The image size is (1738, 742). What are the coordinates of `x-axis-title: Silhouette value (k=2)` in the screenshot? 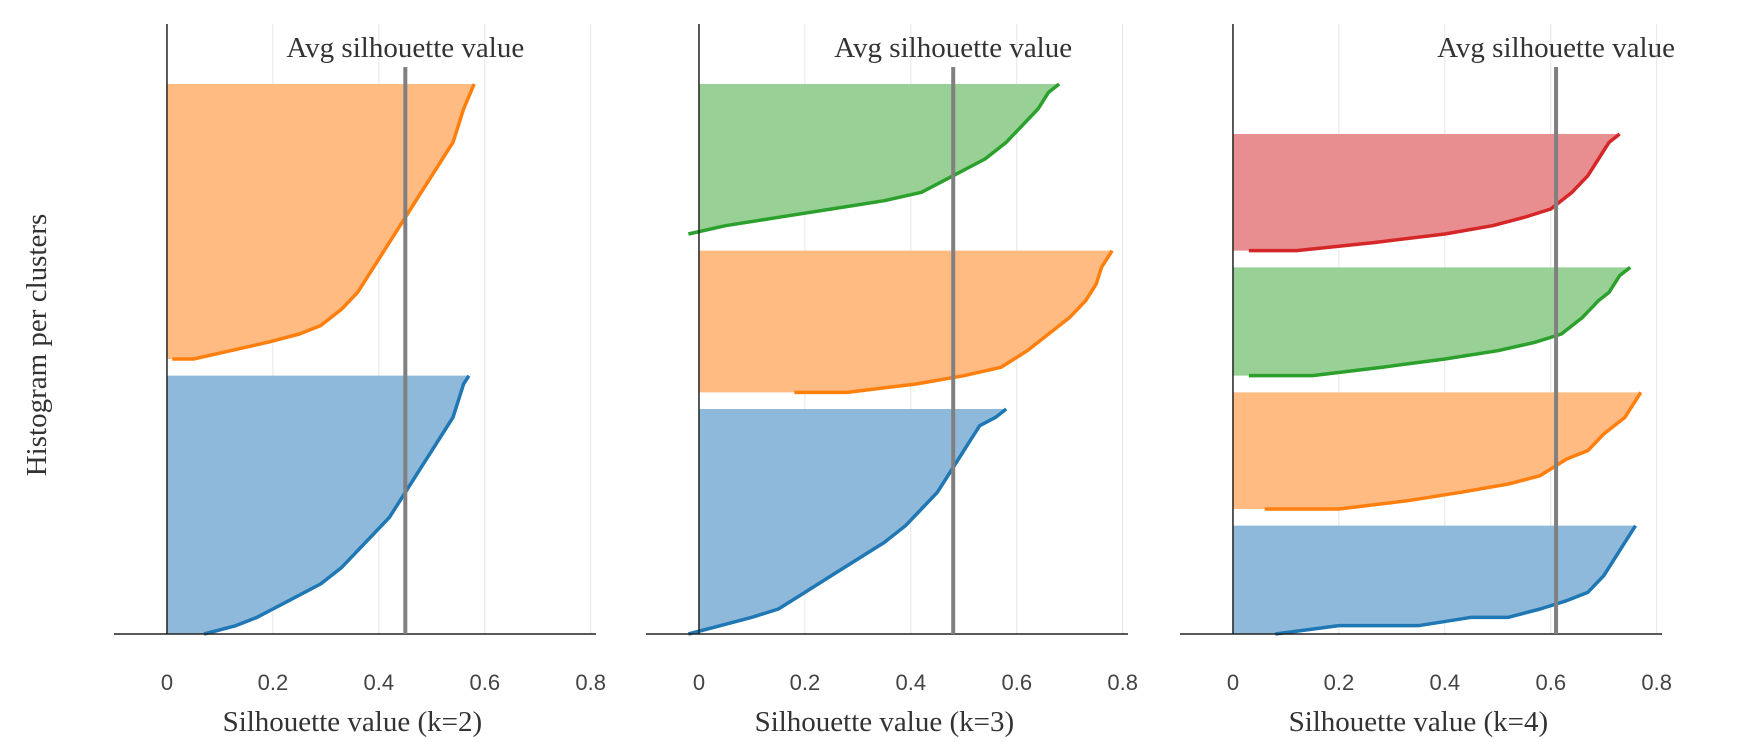 It's located at (353, 722).